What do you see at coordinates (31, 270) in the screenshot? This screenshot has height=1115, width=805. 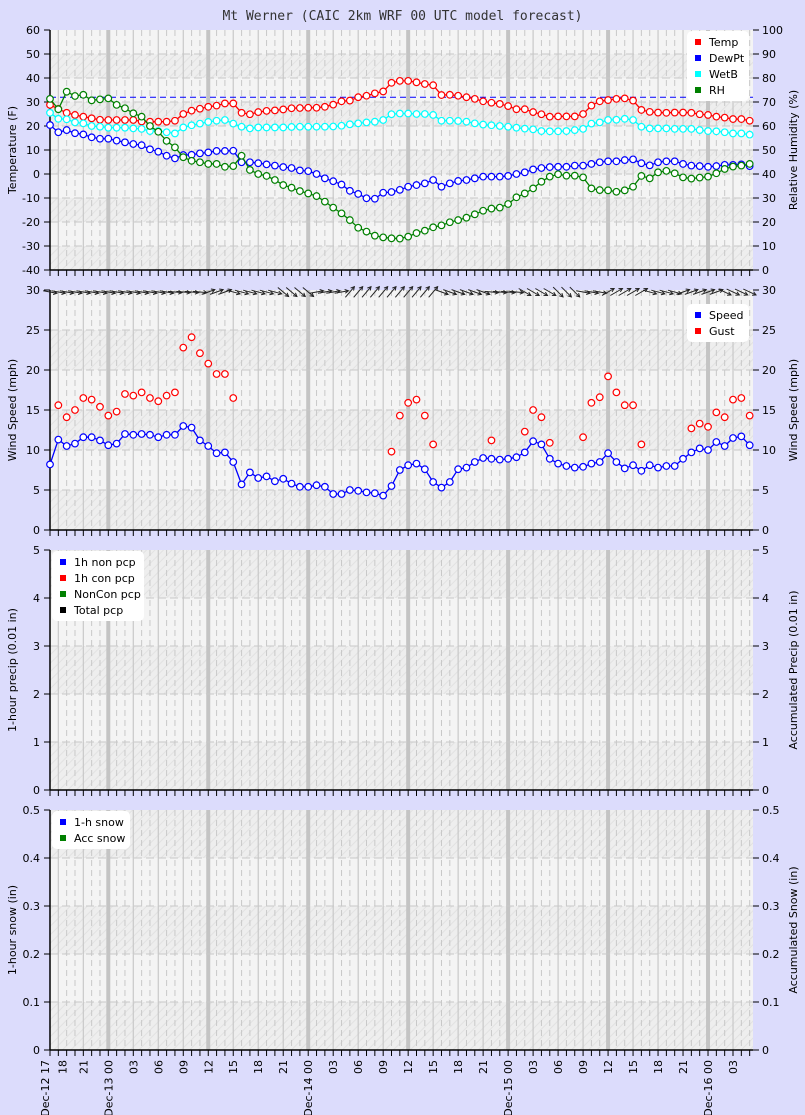 I see `y-tick-label: -40` at bounding box center [31, 270].